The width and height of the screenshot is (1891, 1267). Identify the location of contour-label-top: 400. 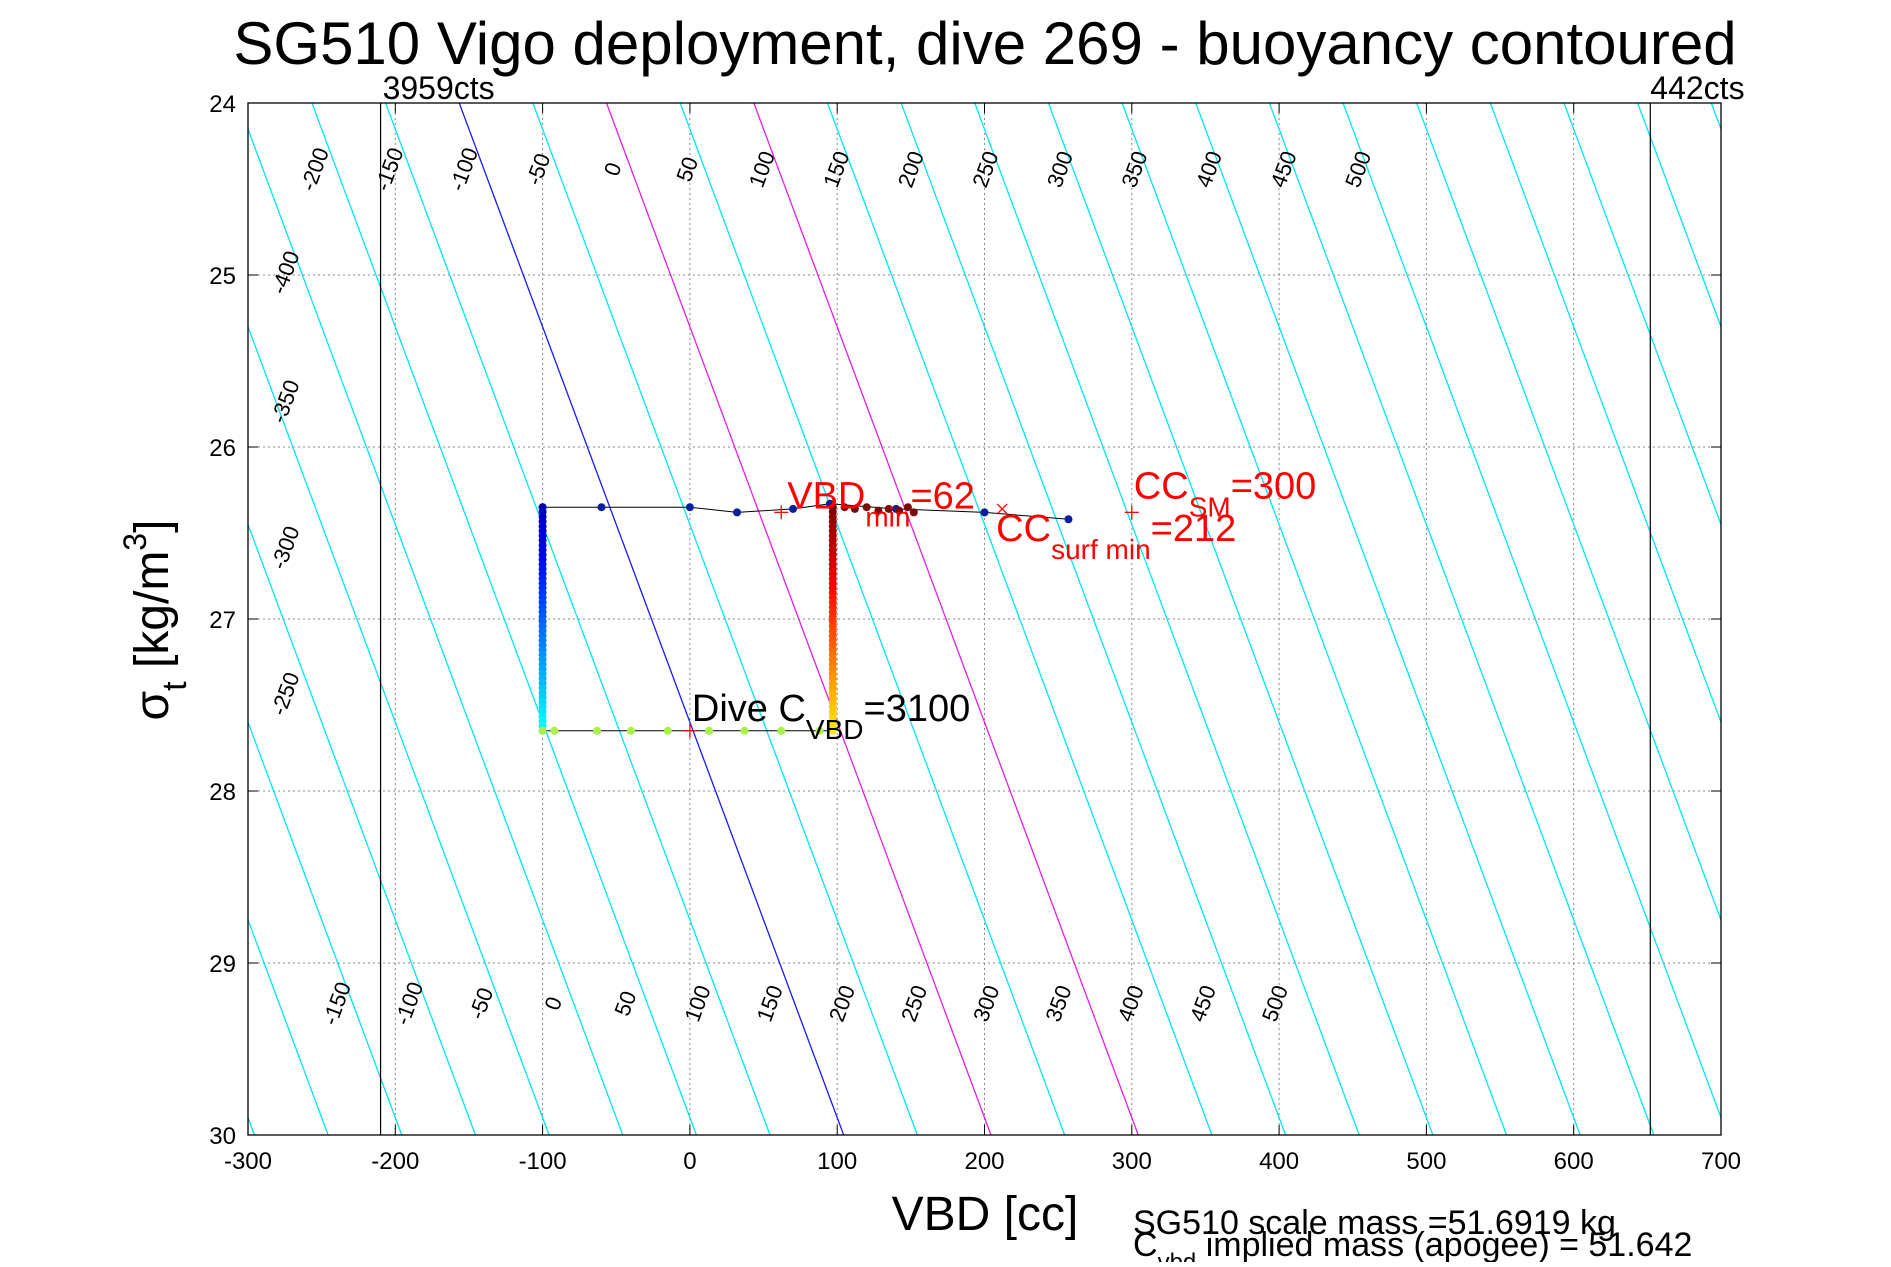
(1209, 169).